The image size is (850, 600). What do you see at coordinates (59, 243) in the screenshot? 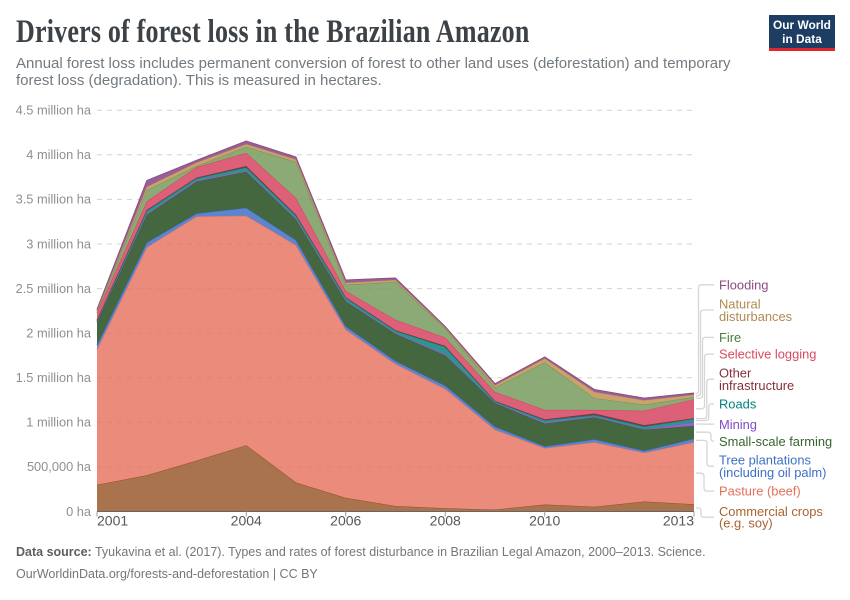
I see `svg-text: 3 million ha` at bounding box center [59, 243].